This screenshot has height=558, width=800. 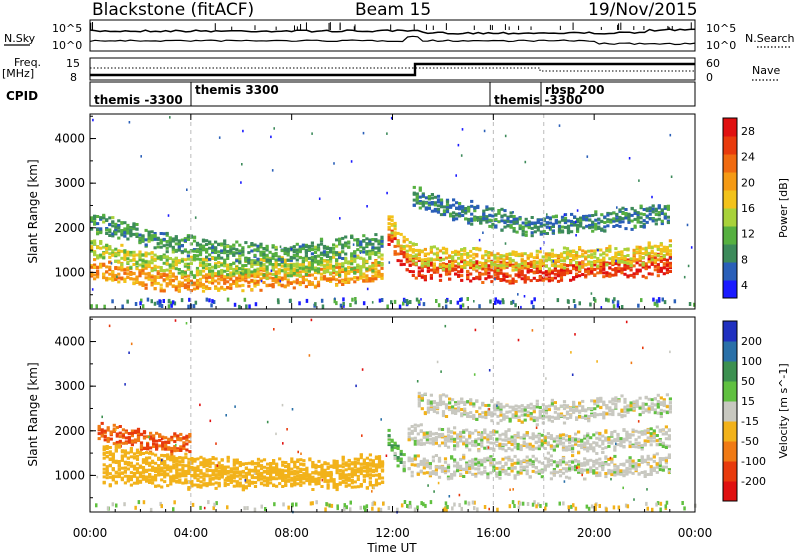 What do you see at coordinates (392, 35) in the screenshot?
I see `noise-panel-frame` at bounding box center [392, 35].